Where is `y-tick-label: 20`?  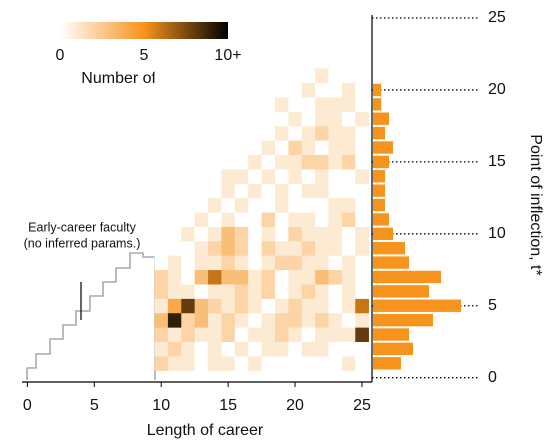 y-tick-label: 20 is located at coordinates (497, 89).